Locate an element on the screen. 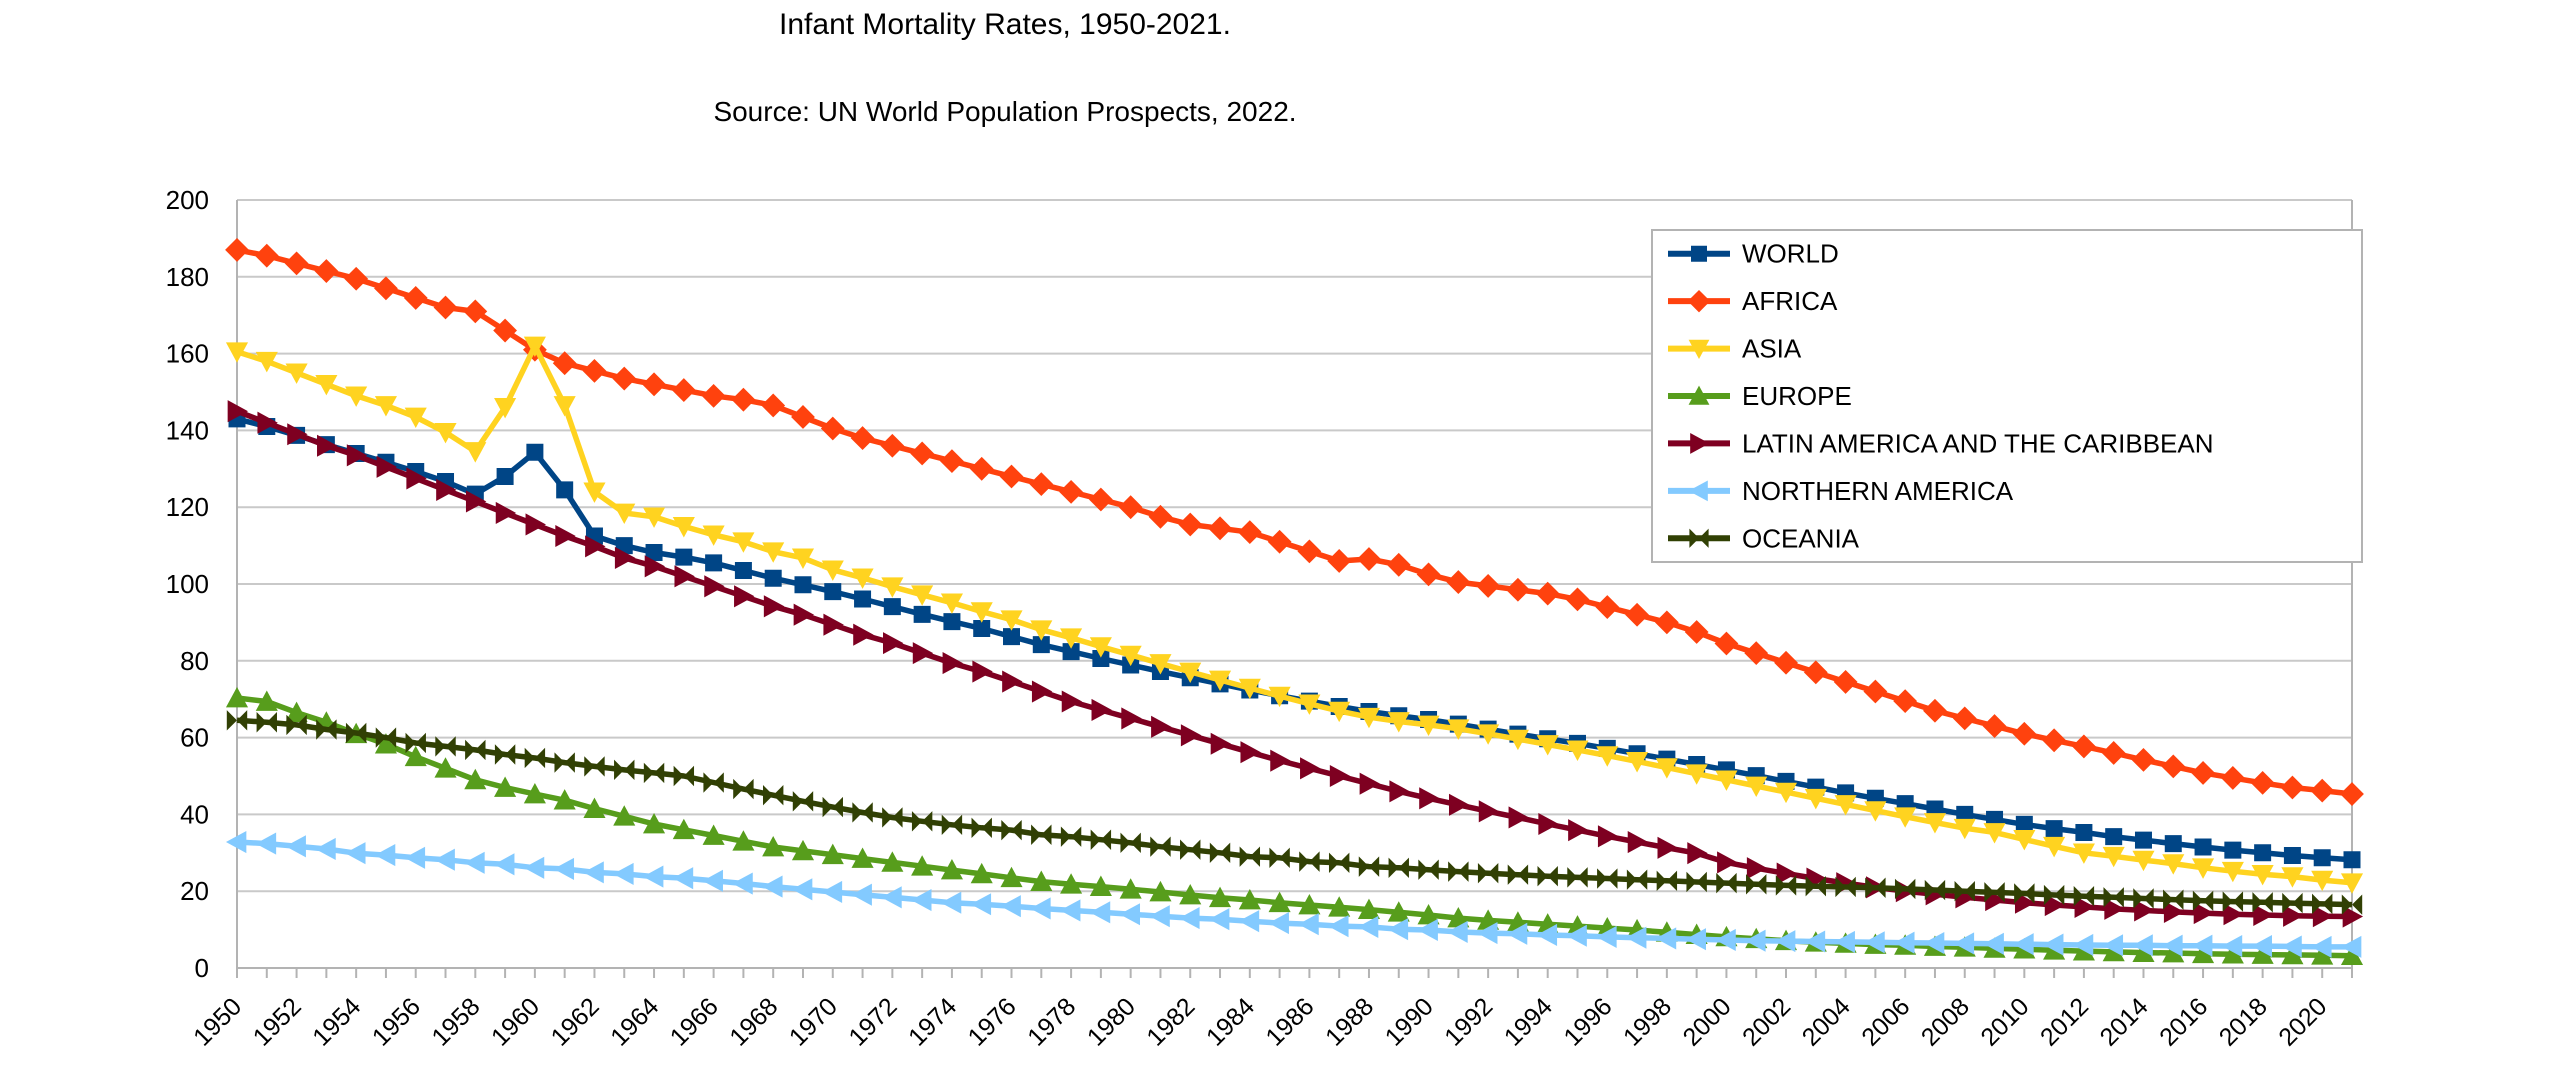  x-tick-label: 2004 is located at coordinates (1826, 1021).